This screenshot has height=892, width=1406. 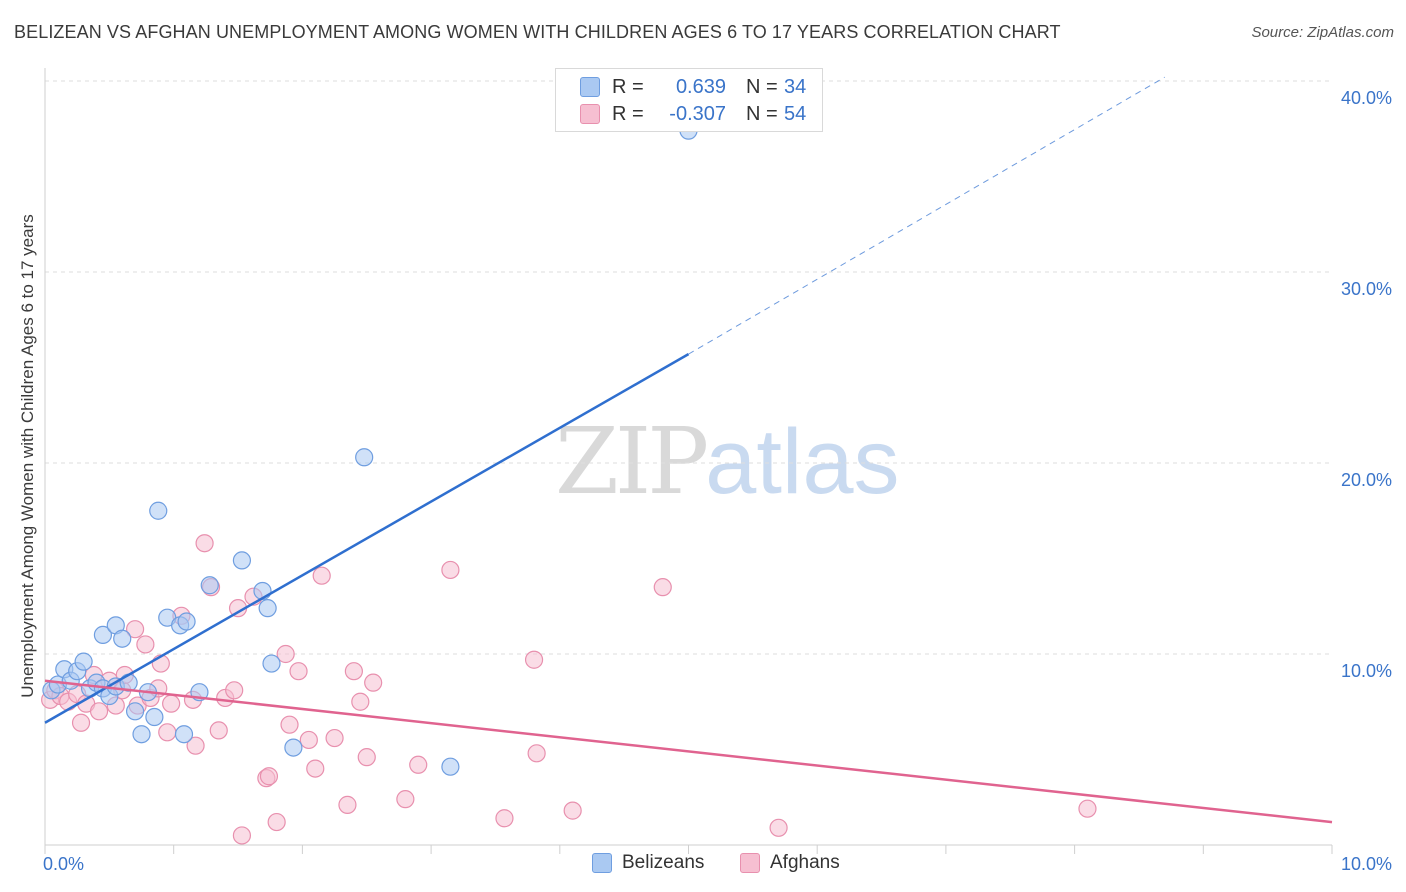 I want to click on series-legend: Belizeans Afghans, so click(x=703, y=865).